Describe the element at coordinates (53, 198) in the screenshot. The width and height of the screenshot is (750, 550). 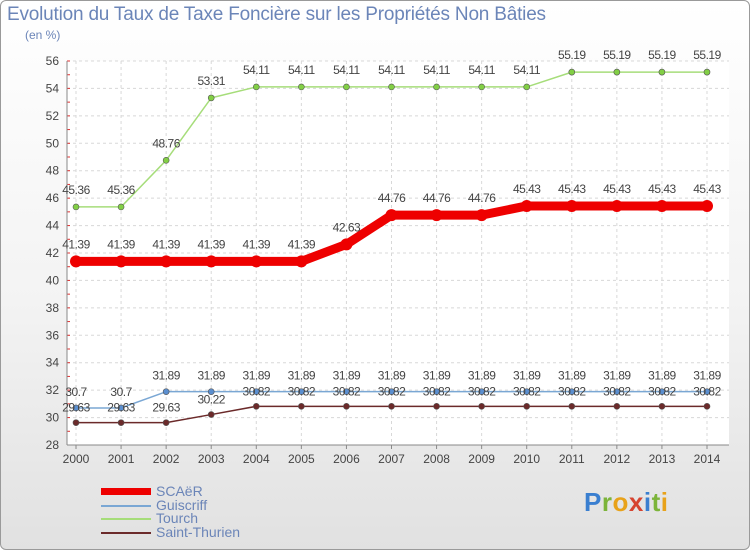
I see `y-tick-label: 46` at that location.